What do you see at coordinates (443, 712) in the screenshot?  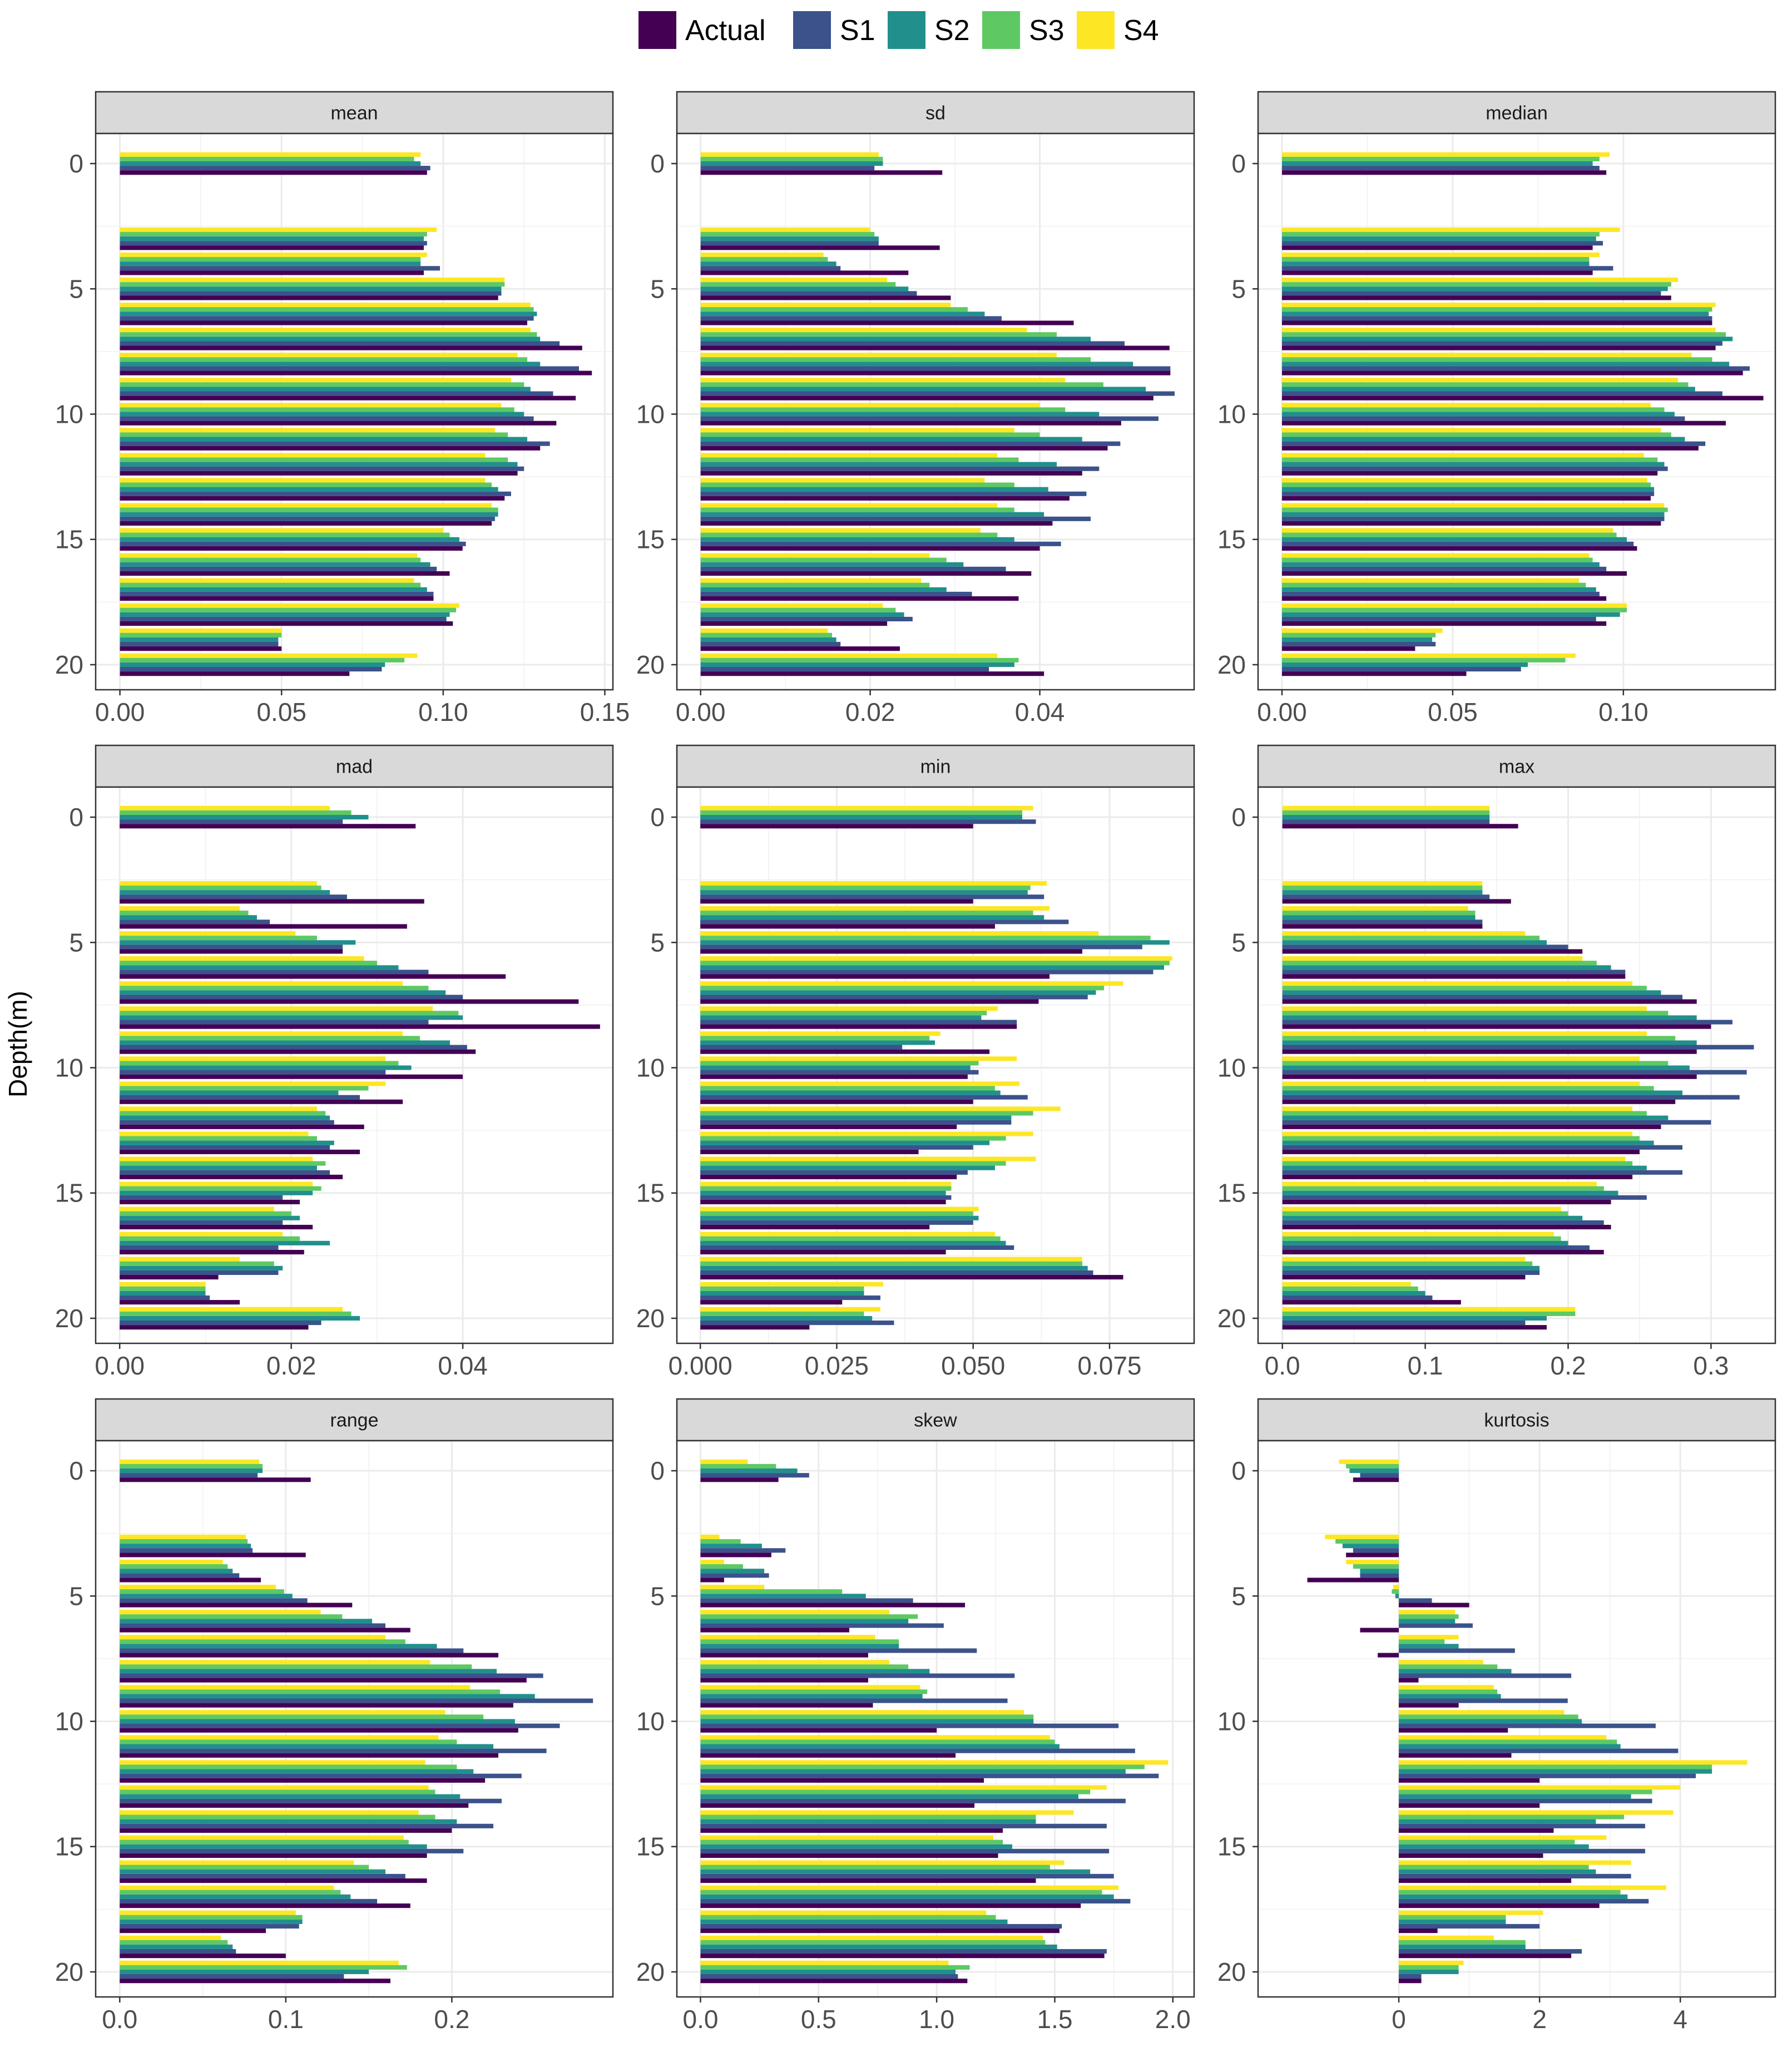 I see `x-tick-label: 0.10` at bounding box center [443, 712].